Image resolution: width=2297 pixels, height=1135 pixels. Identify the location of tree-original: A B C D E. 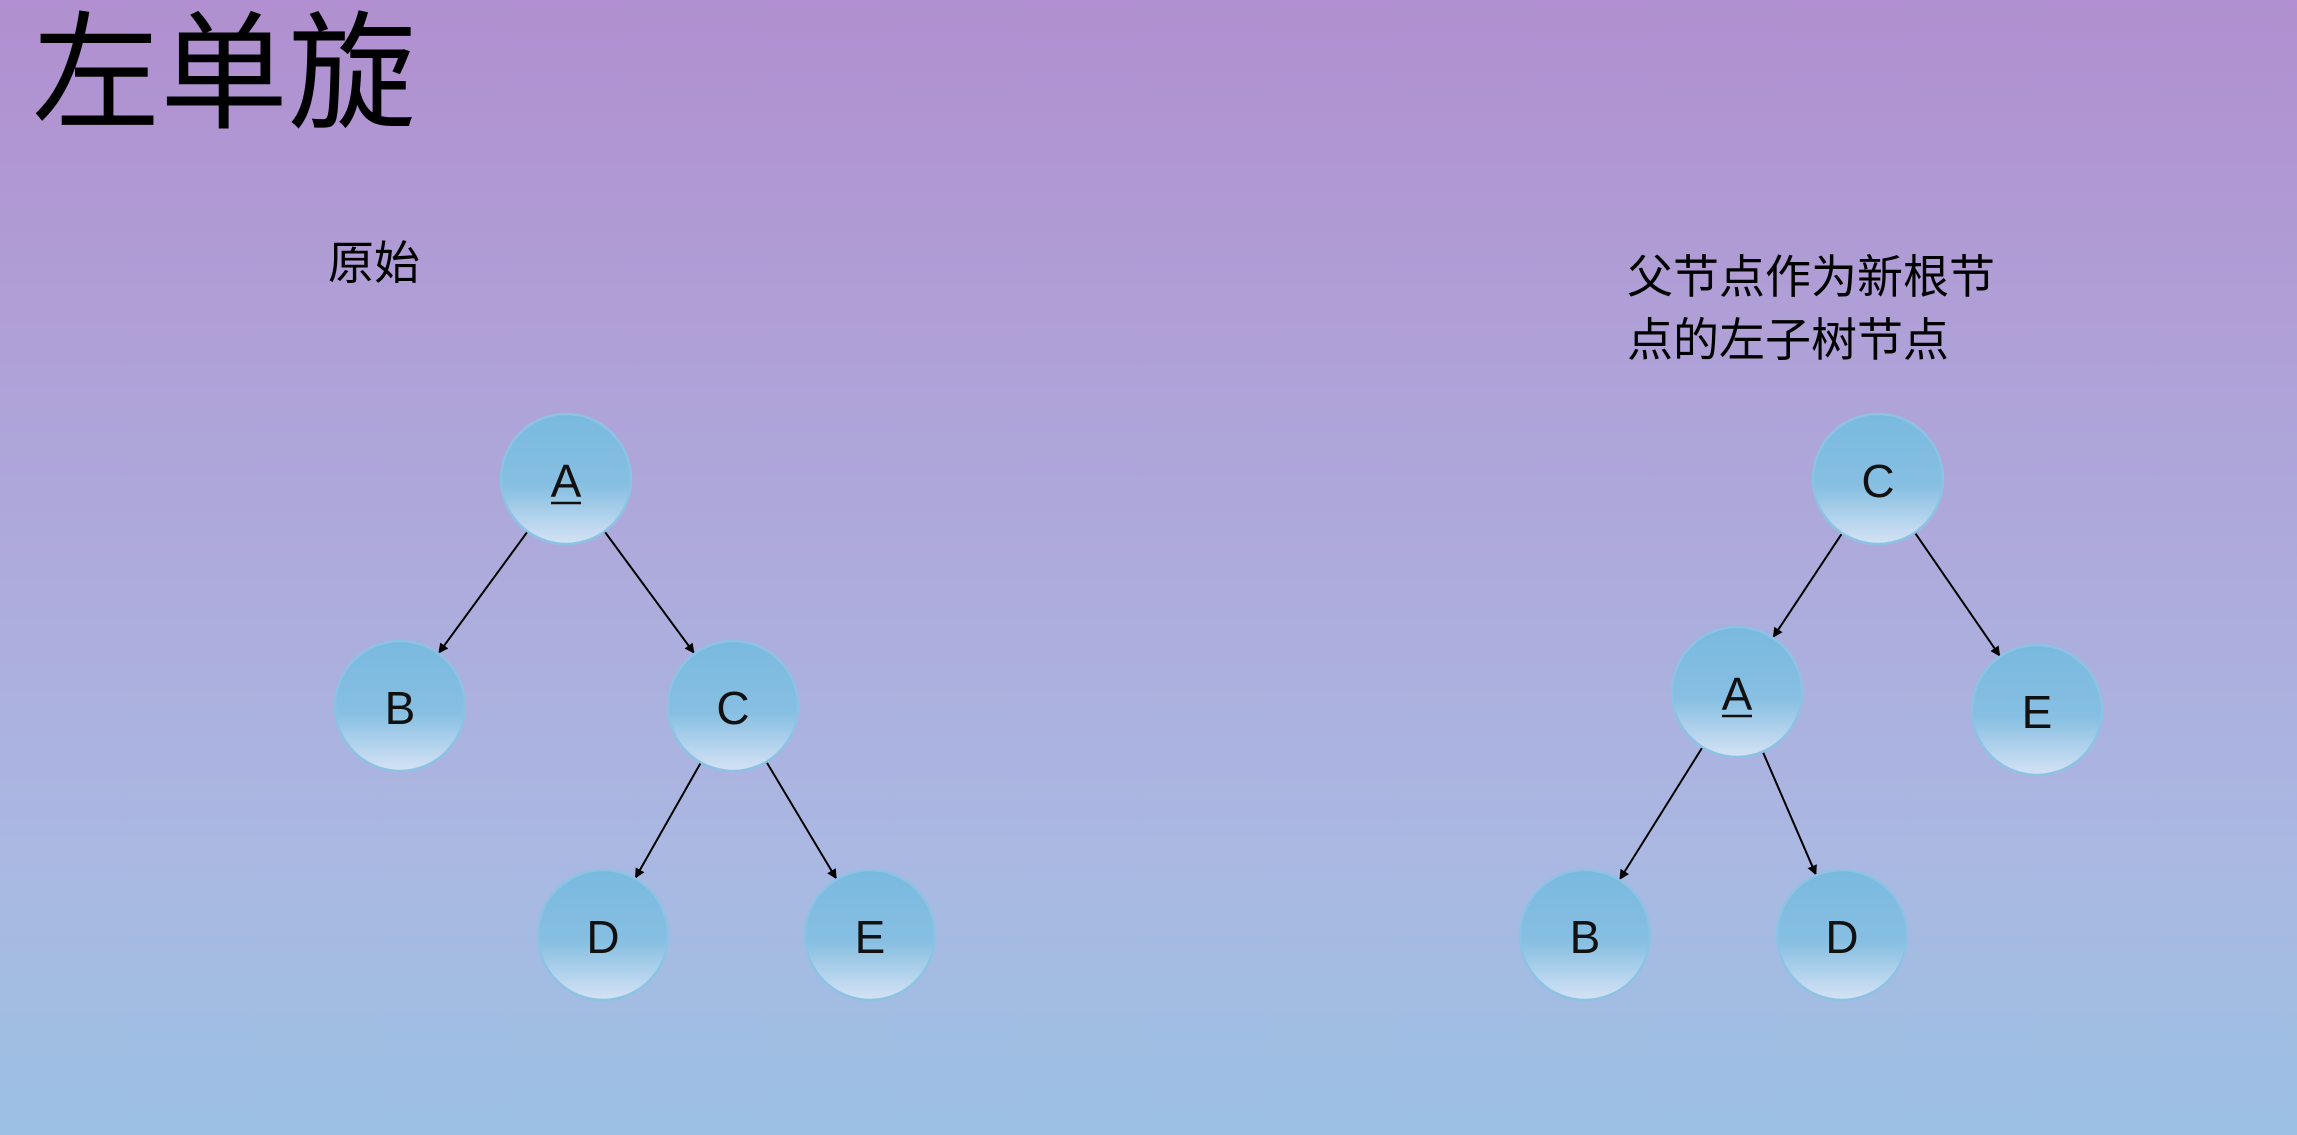
(635, 707).